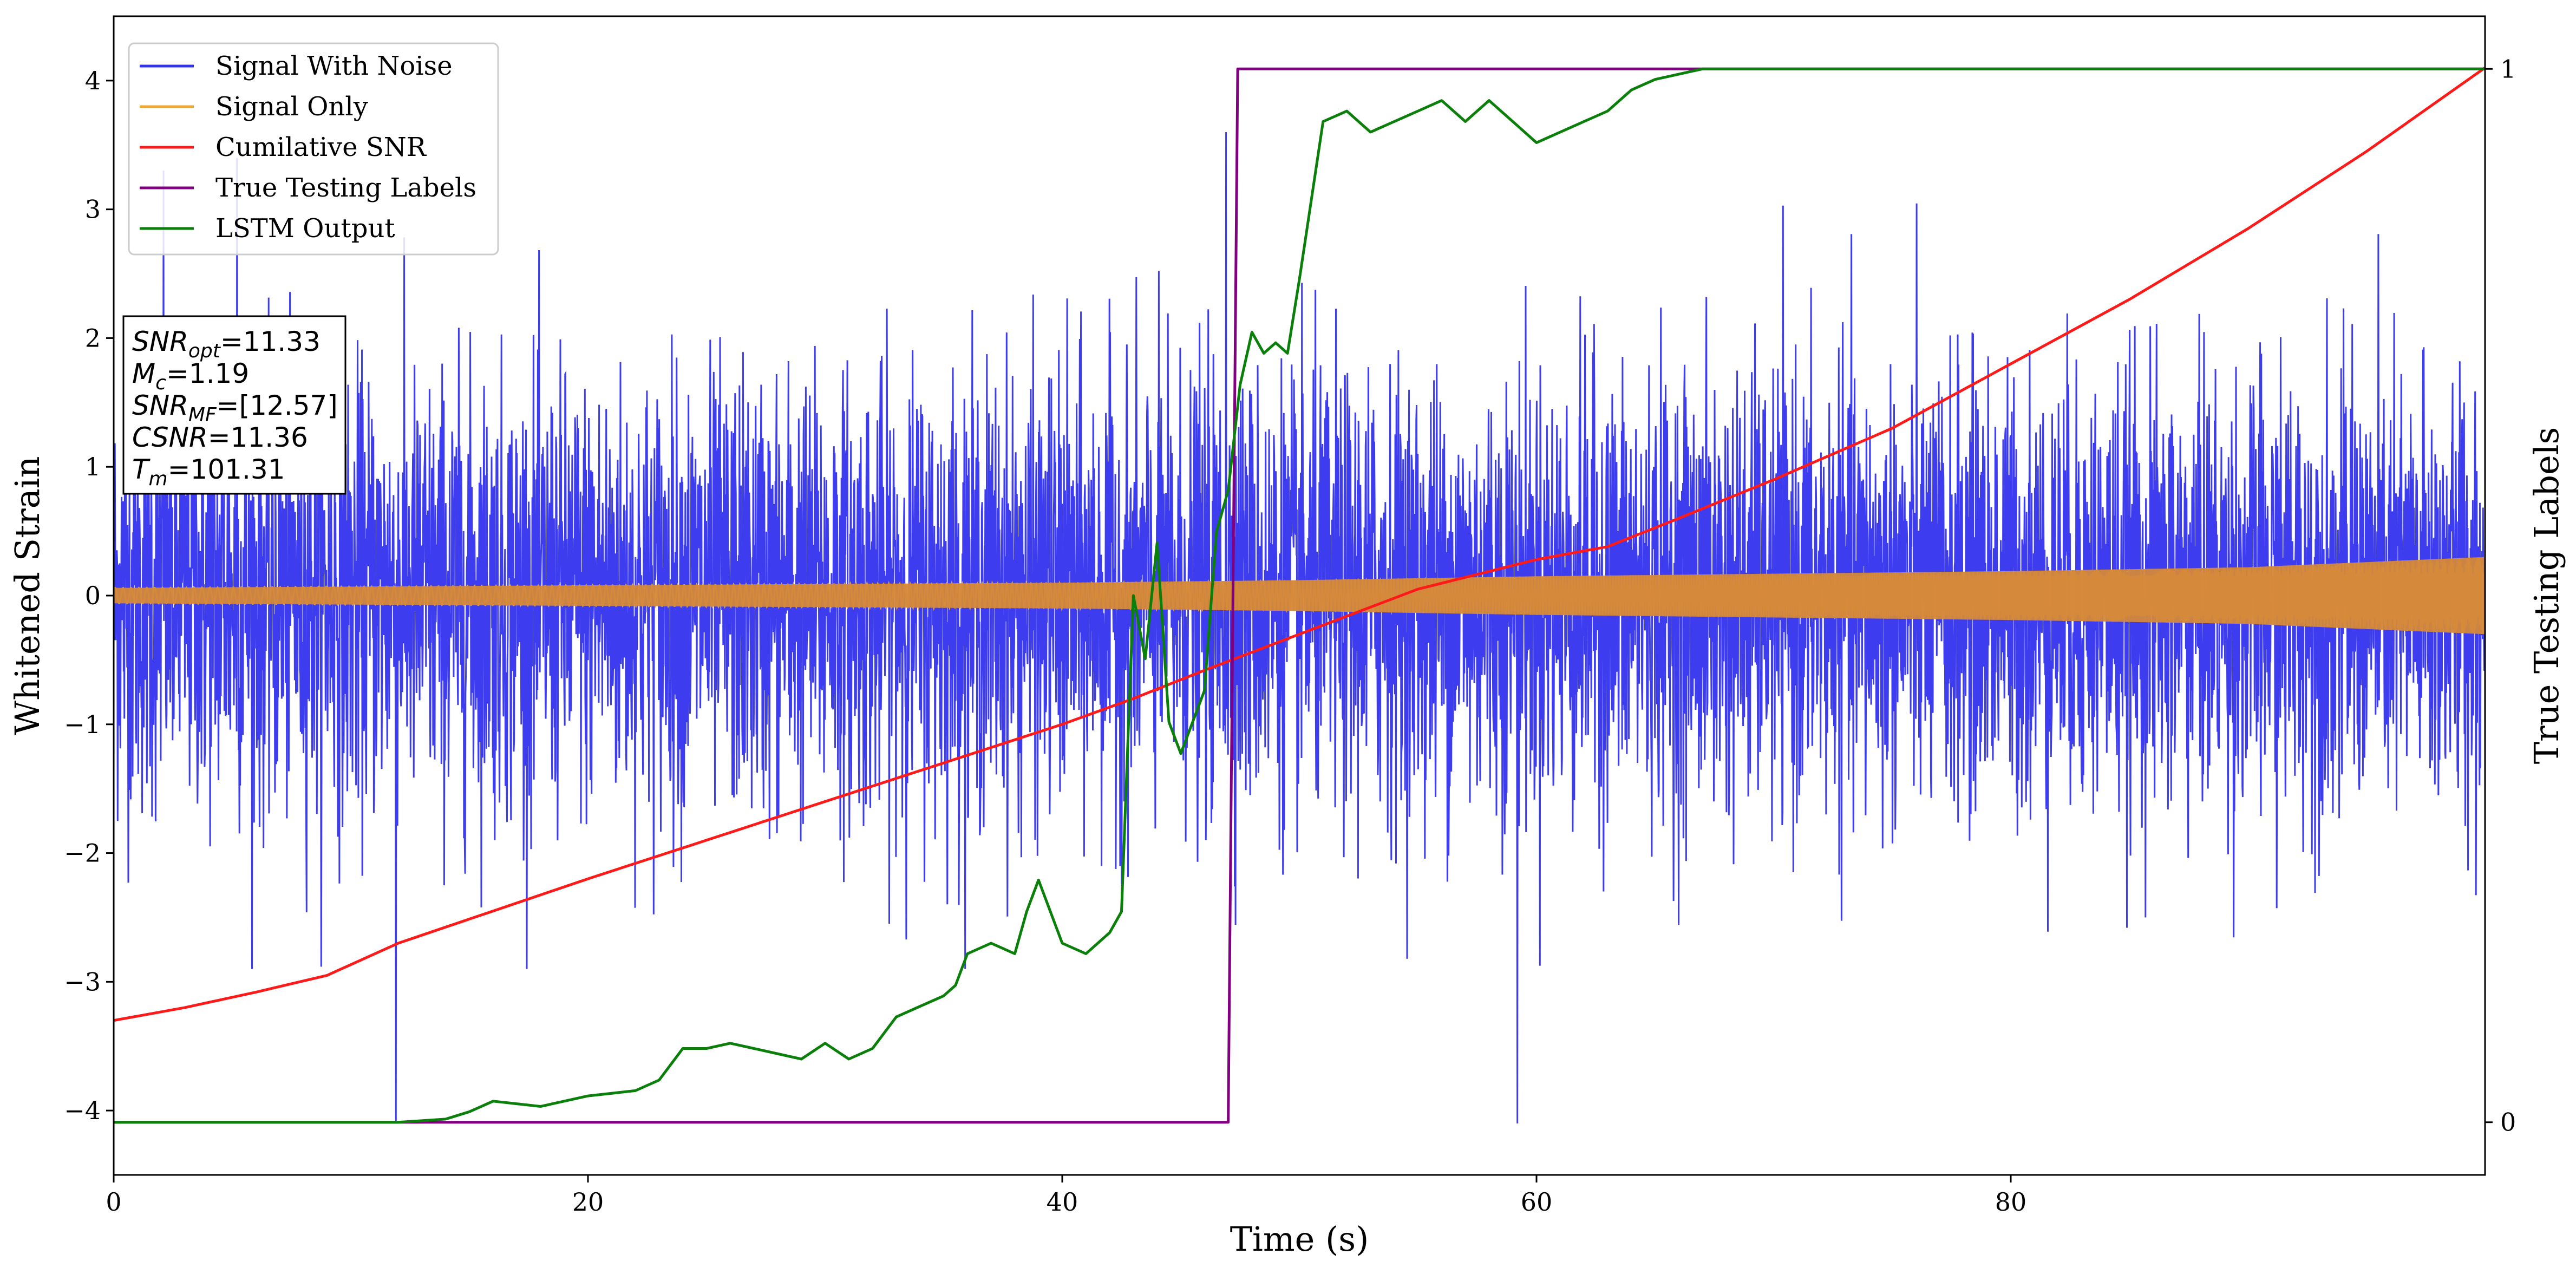  I want to click on series-signal-only-envelope, so click(1300, 596).